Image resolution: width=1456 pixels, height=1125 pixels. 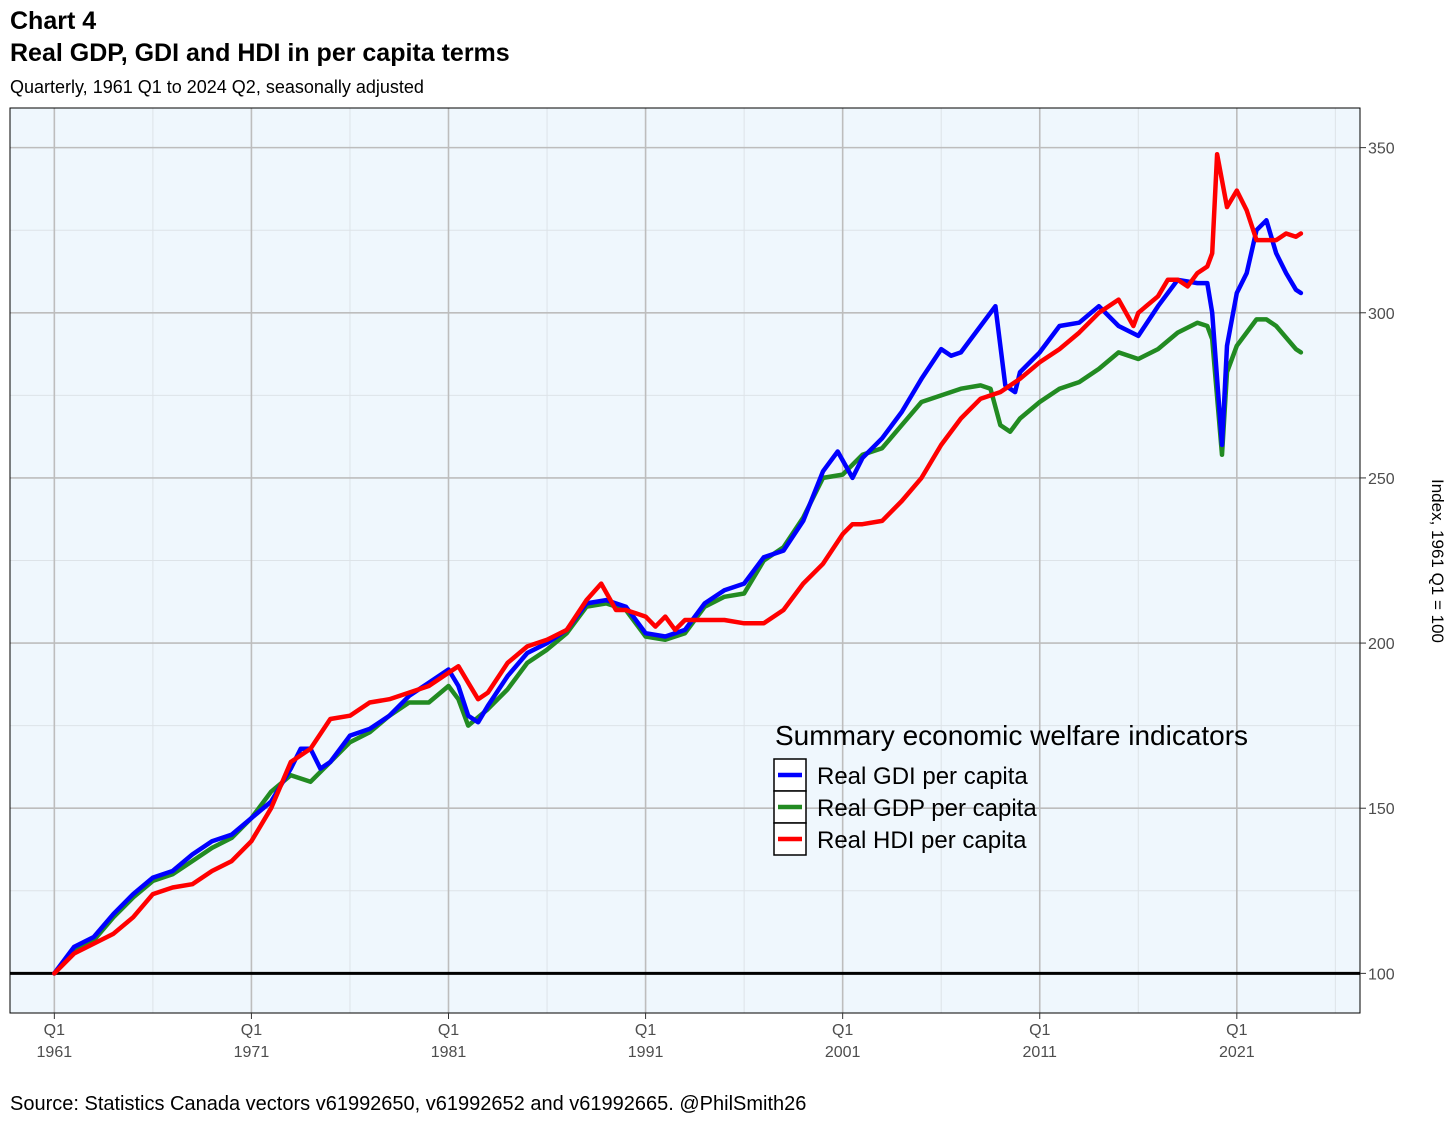 I want to click on legend-label-gdp: Real GDP per capita, so click(x=927, y=808).